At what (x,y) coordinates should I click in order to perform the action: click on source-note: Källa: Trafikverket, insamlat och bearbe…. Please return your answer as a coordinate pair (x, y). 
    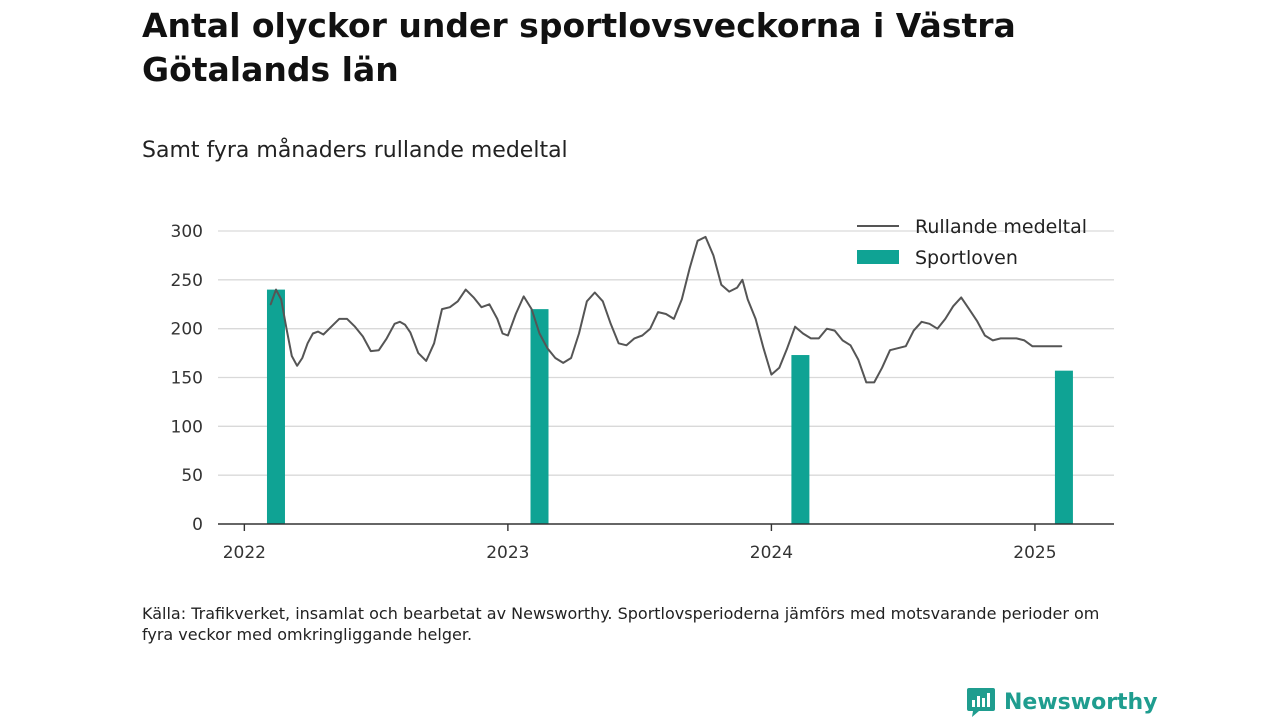
    Looking at the image, I should click on (621, 624).